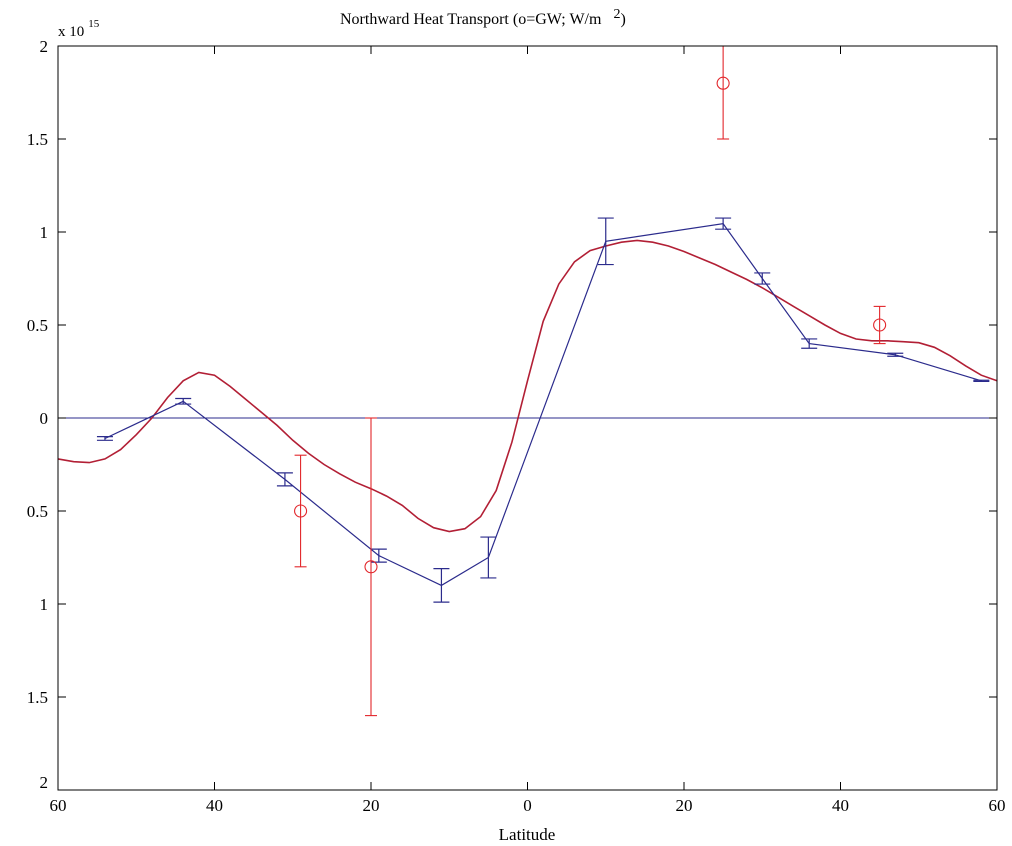  I want to click on y-axis-multiplier: x 10 15, so click(79, 29).